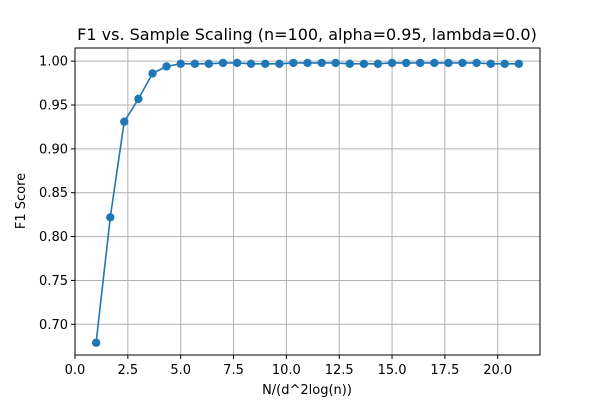 This screenshot has height=400, width=600. I want to click on x-axis-title: N/(d^2log(n)), so click(307, 390).